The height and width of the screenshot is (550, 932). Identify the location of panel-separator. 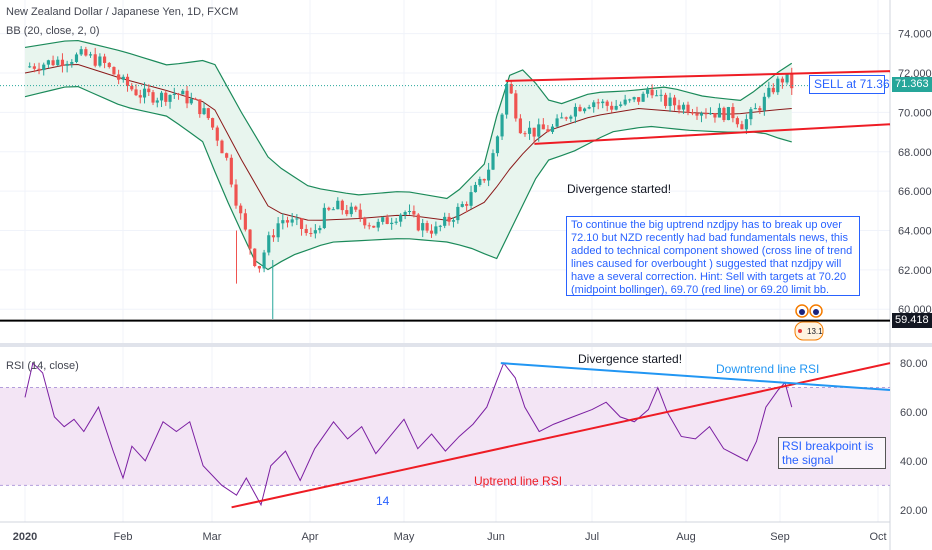
(466, 345).